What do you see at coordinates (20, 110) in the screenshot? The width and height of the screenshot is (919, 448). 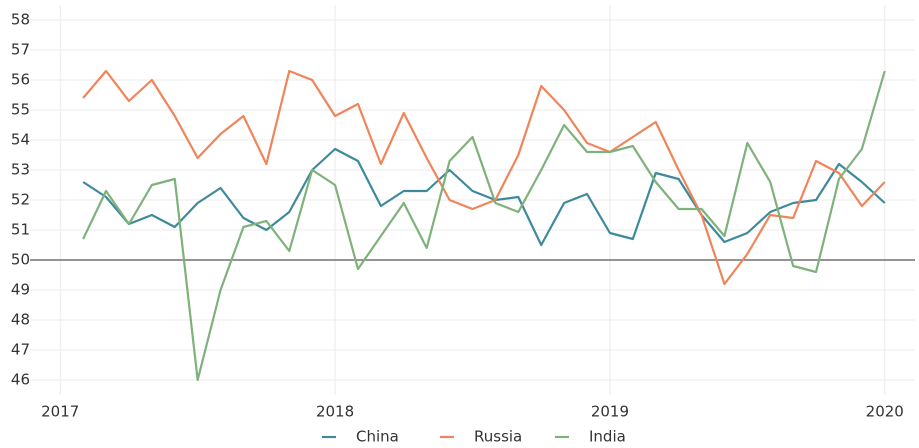 I see `y-tick-label: 55` at bounding box center [20, 110].